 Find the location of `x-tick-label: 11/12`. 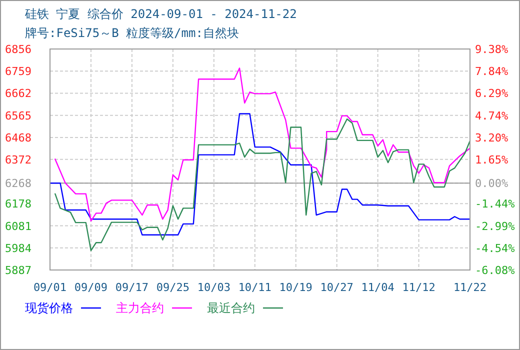

x-tick-label: 11/12 is located at coordinates (419, 287).